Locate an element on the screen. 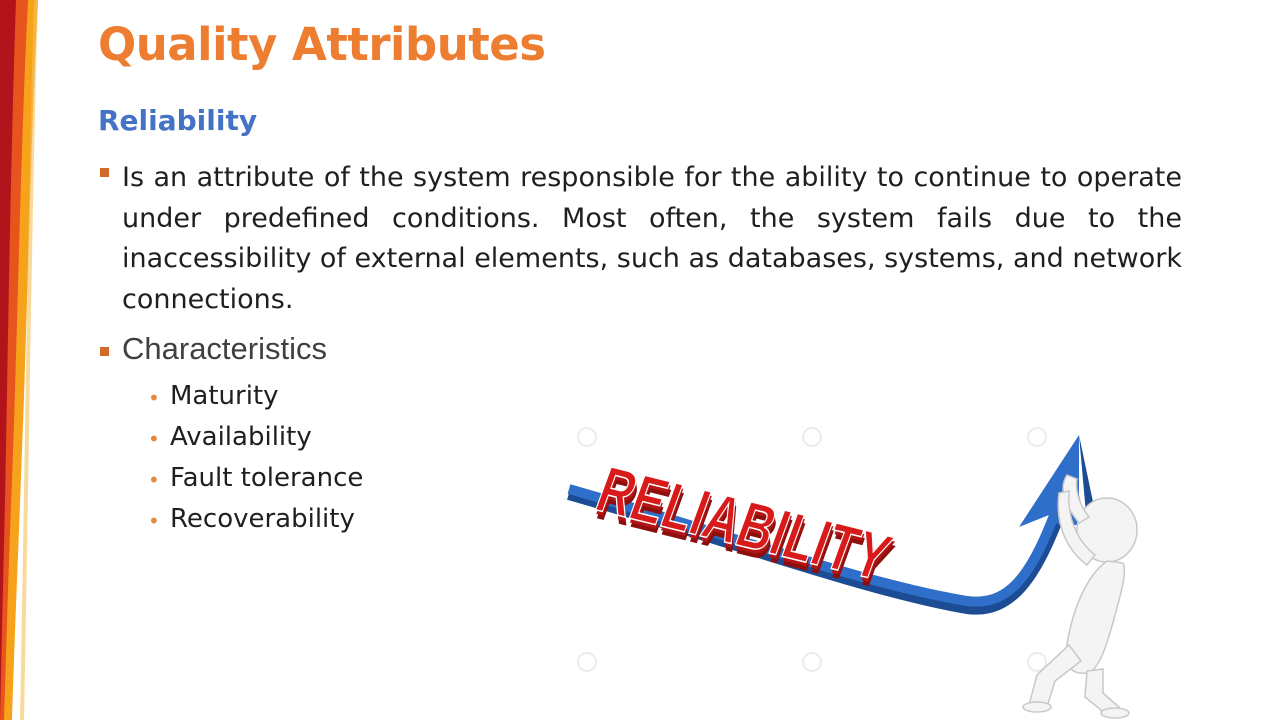 Image resolution: width=1280 pixels, height=720 pixels. list-item: • Fault tolerance is located at coordinates (254, 478).